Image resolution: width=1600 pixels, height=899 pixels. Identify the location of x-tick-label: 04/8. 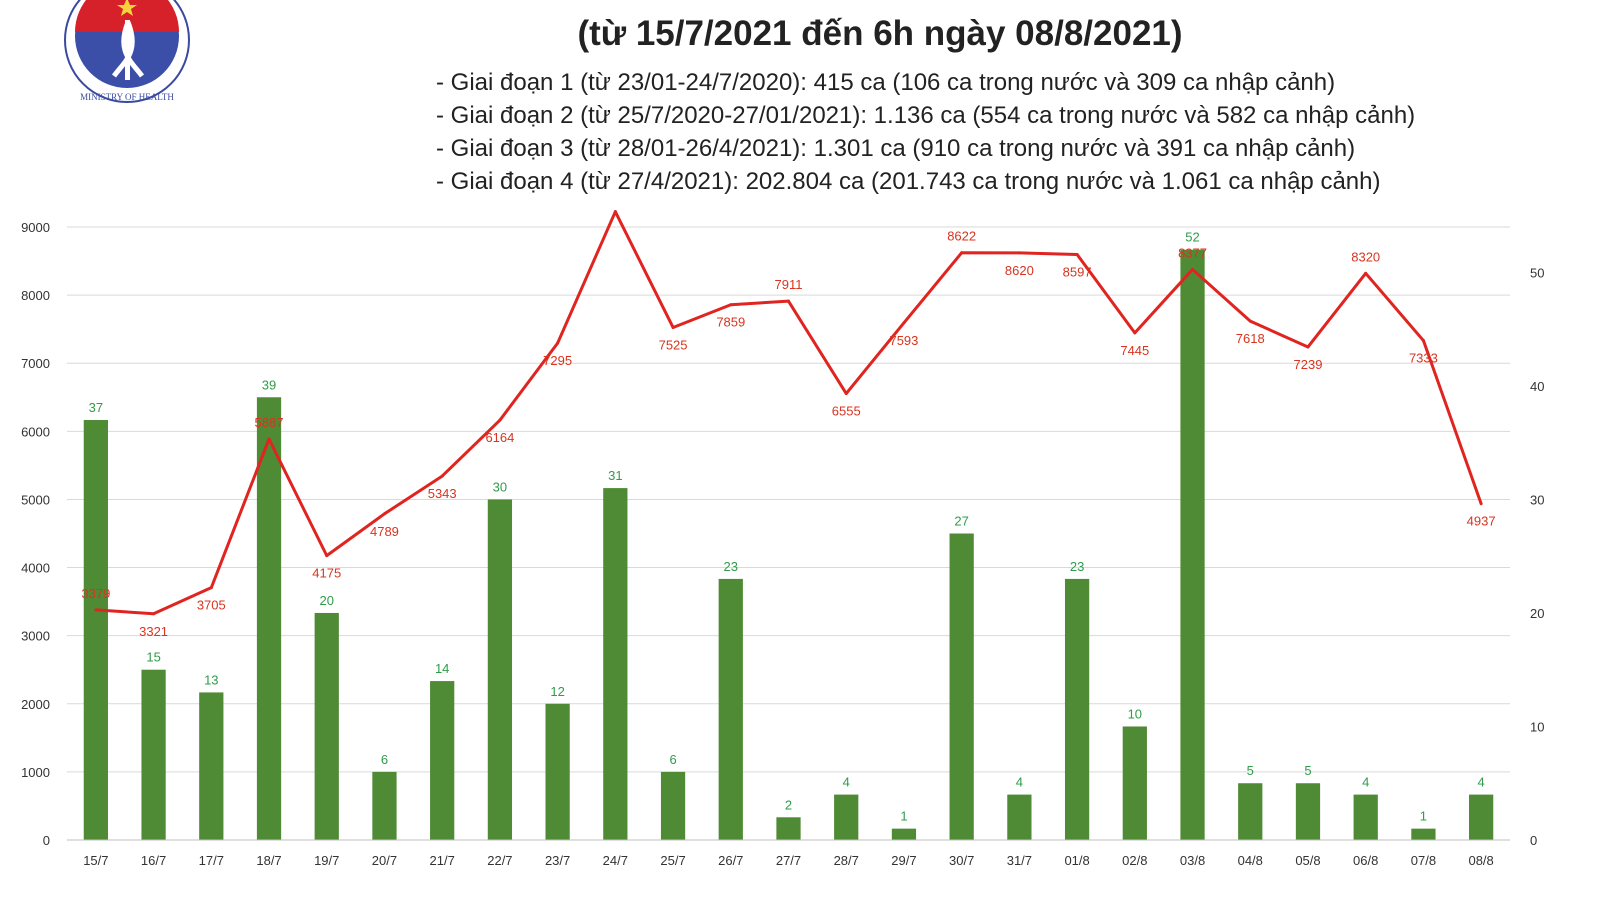
(1250, 860).